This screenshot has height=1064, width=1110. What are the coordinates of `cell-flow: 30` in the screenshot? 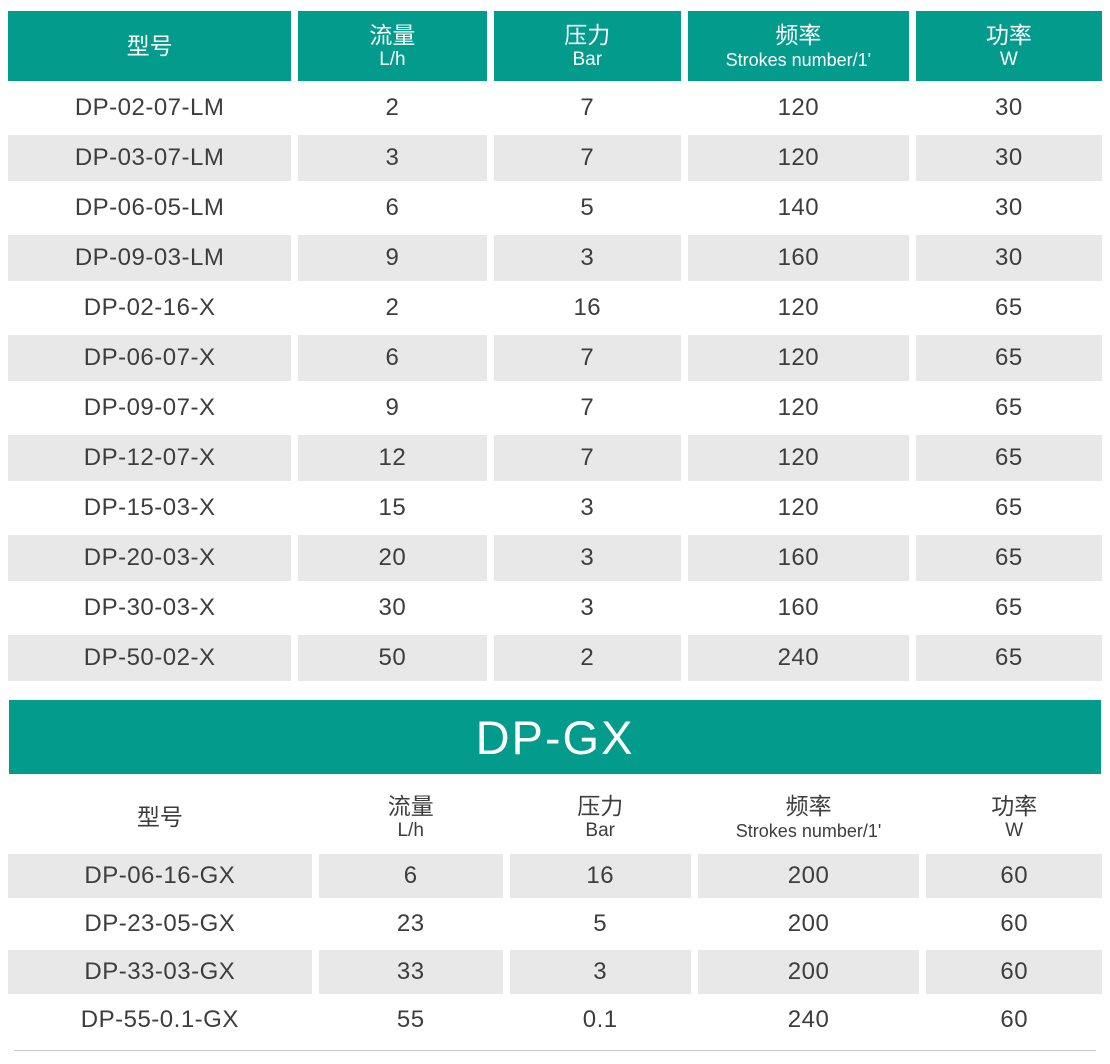 It's located at (392, 608).